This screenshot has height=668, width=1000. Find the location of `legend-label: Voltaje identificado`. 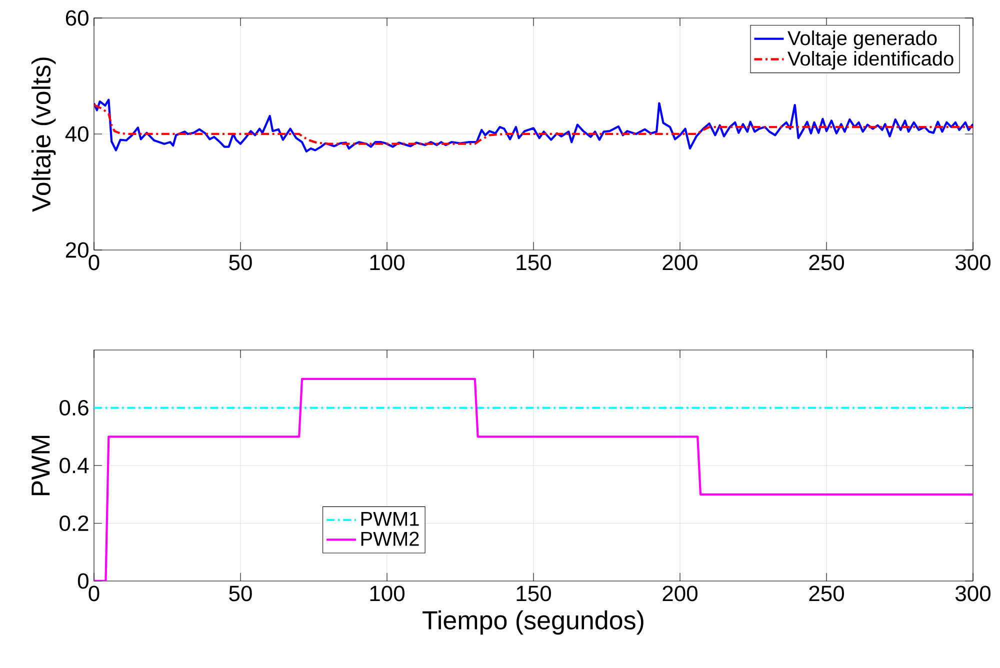

legend-label: Voltaje identificado is located at coordinates (871, 60).